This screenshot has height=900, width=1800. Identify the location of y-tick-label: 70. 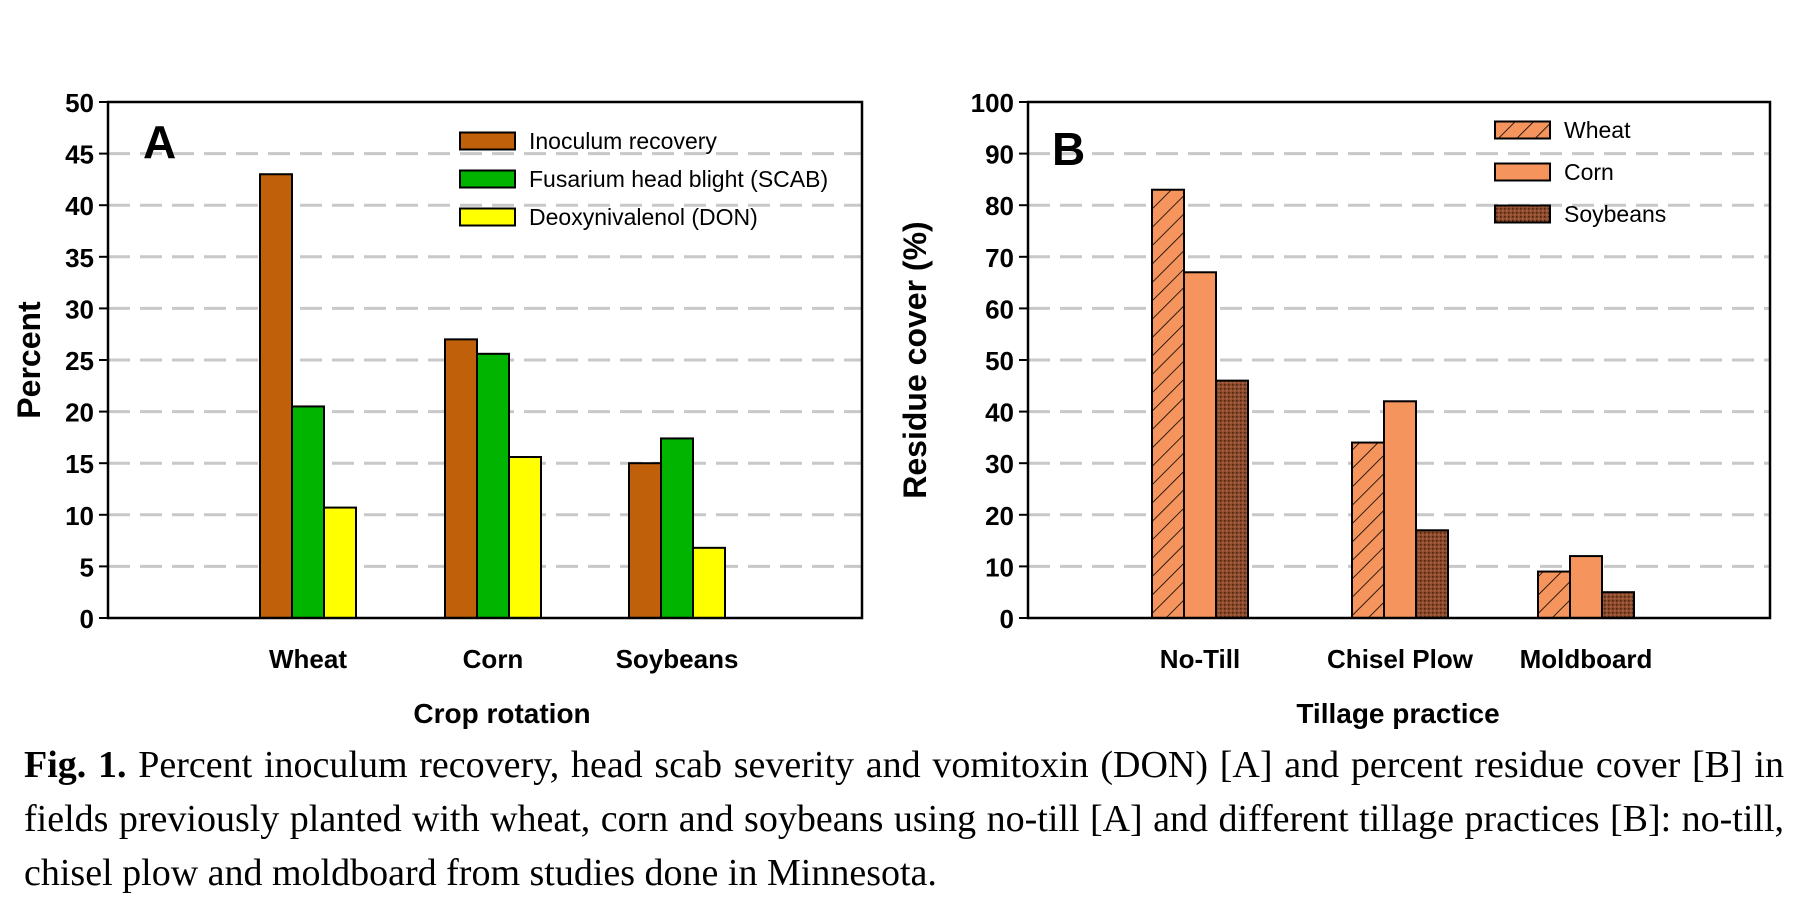
(999, 258).